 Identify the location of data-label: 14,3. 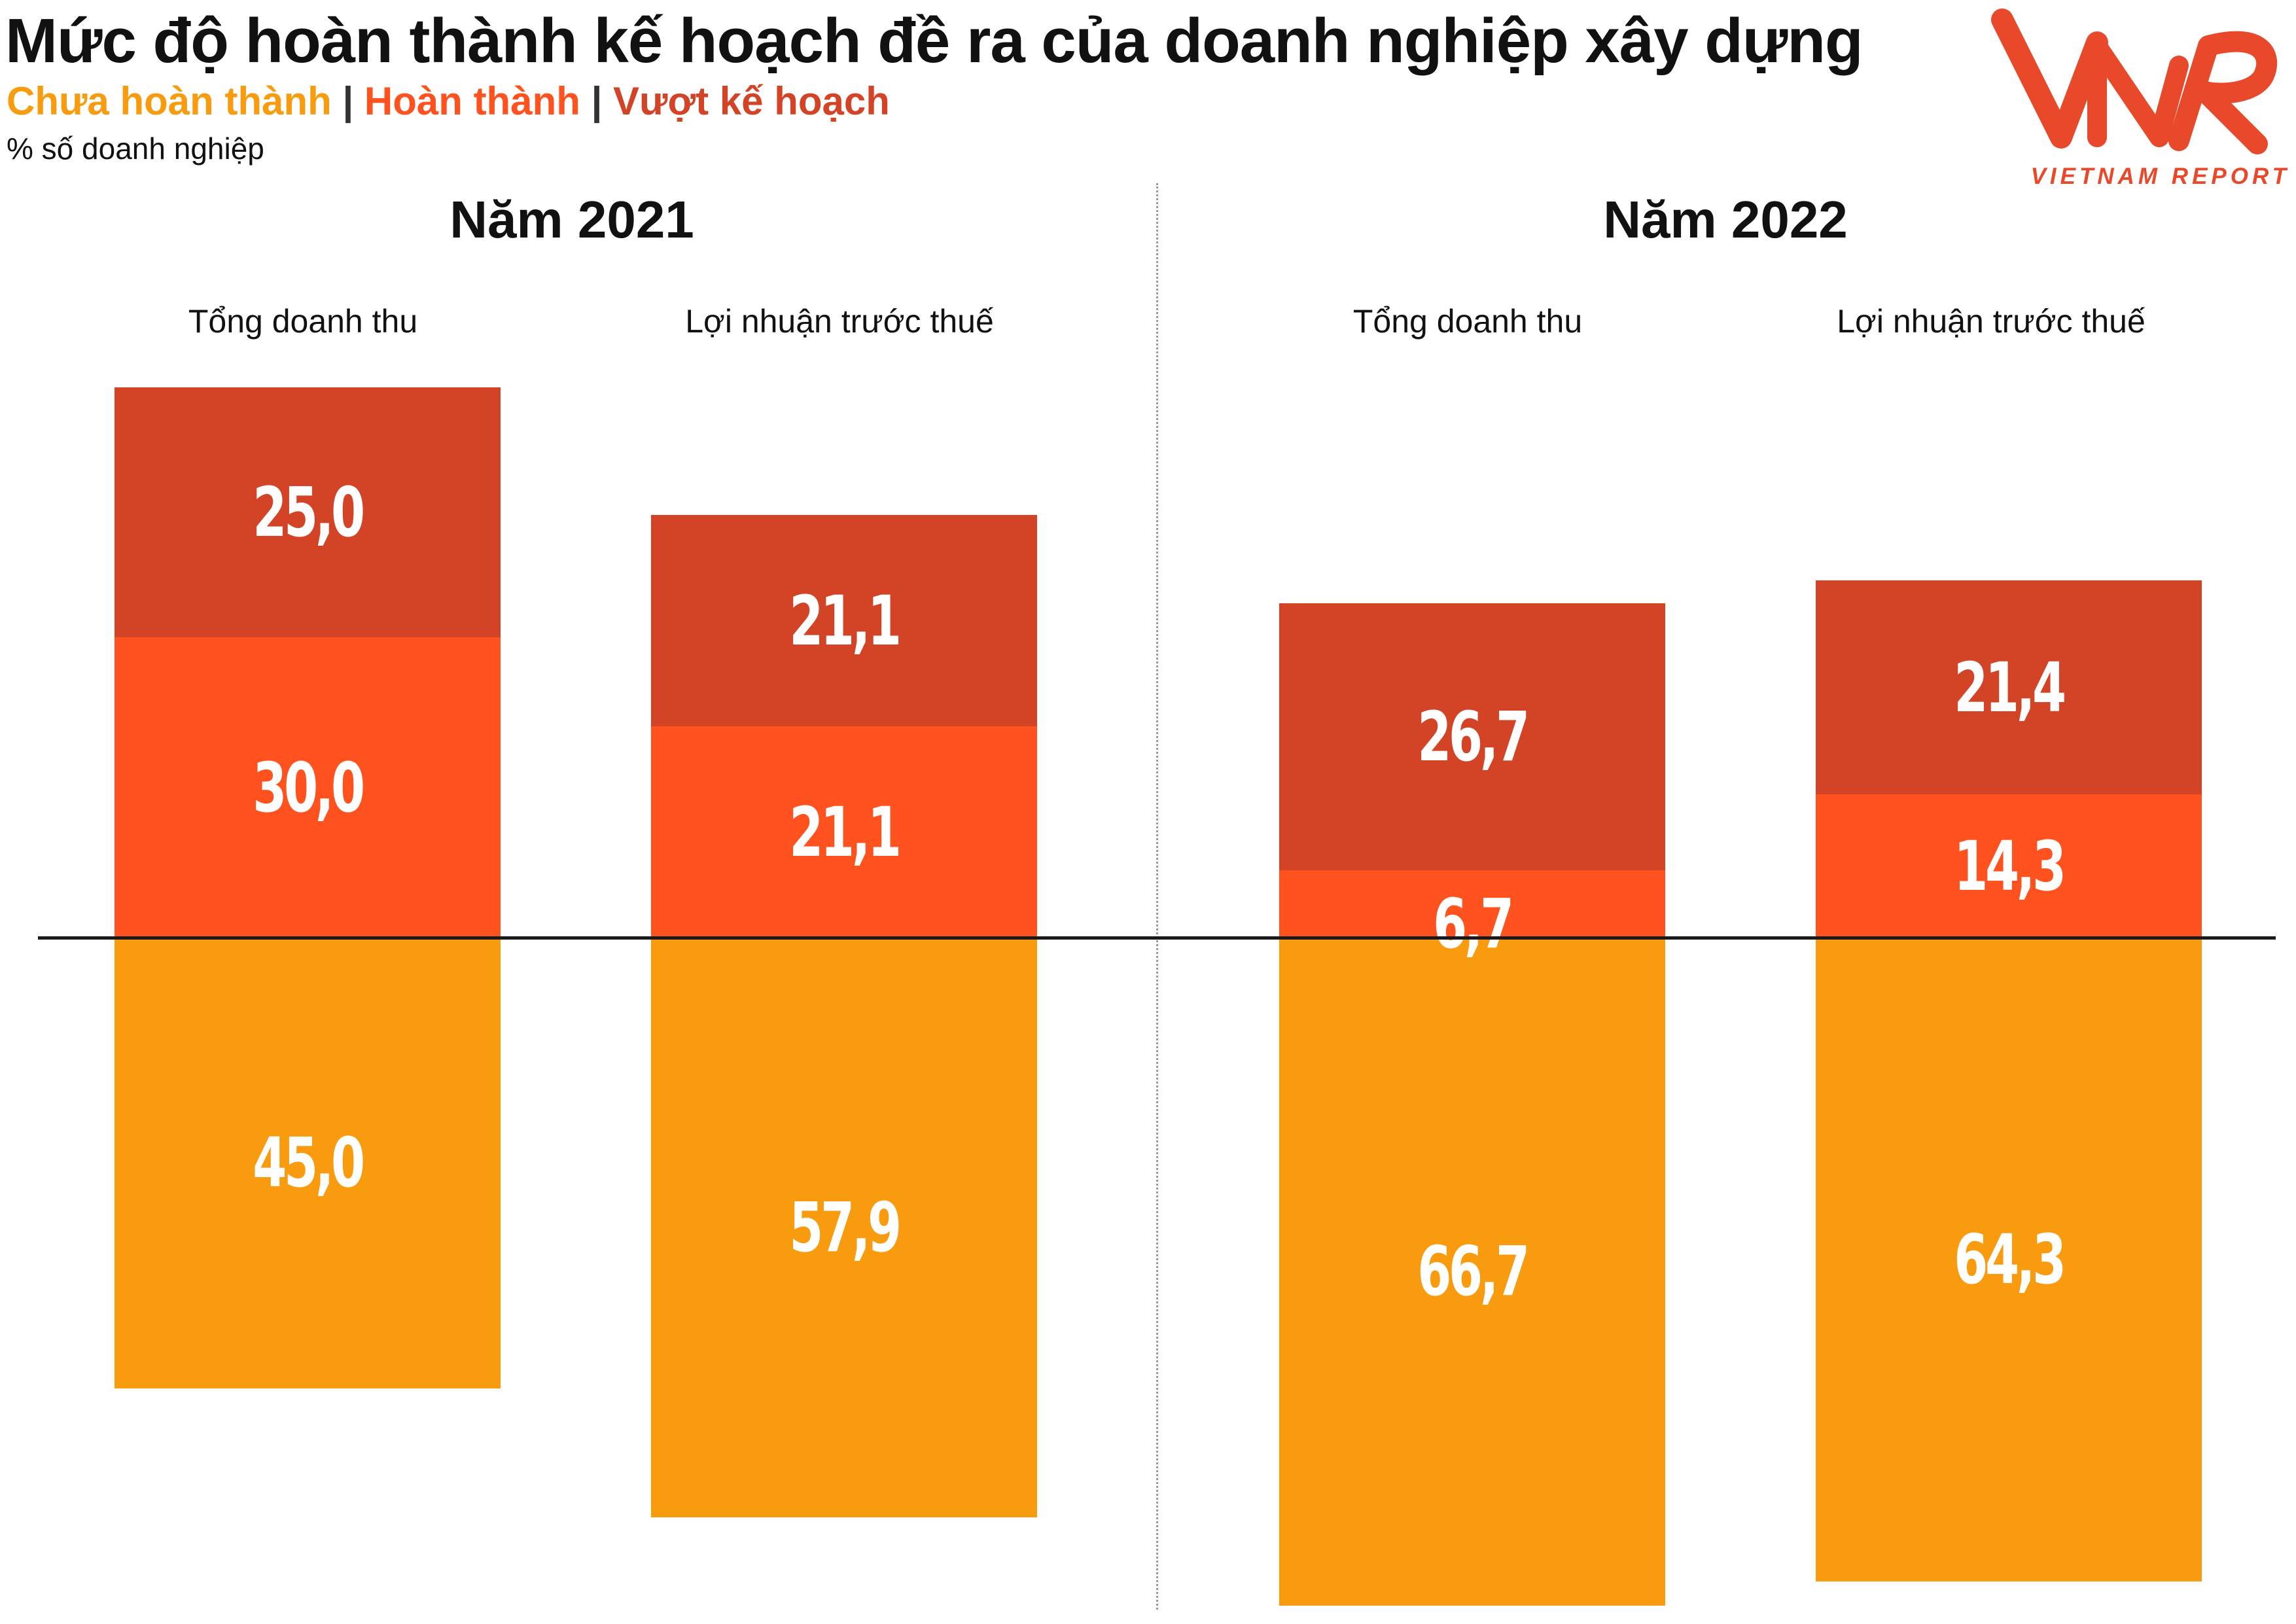
(2010, 866).